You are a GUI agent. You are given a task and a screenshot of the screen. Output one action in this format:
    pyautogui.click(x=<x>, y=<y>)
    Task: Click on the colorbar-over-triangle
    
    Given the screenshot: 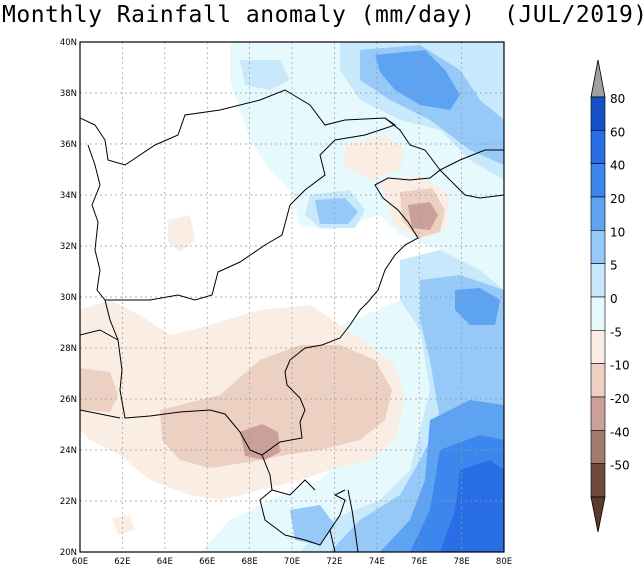 What is the action you would take?
    pyautogui.click(x=598, y=78)
    